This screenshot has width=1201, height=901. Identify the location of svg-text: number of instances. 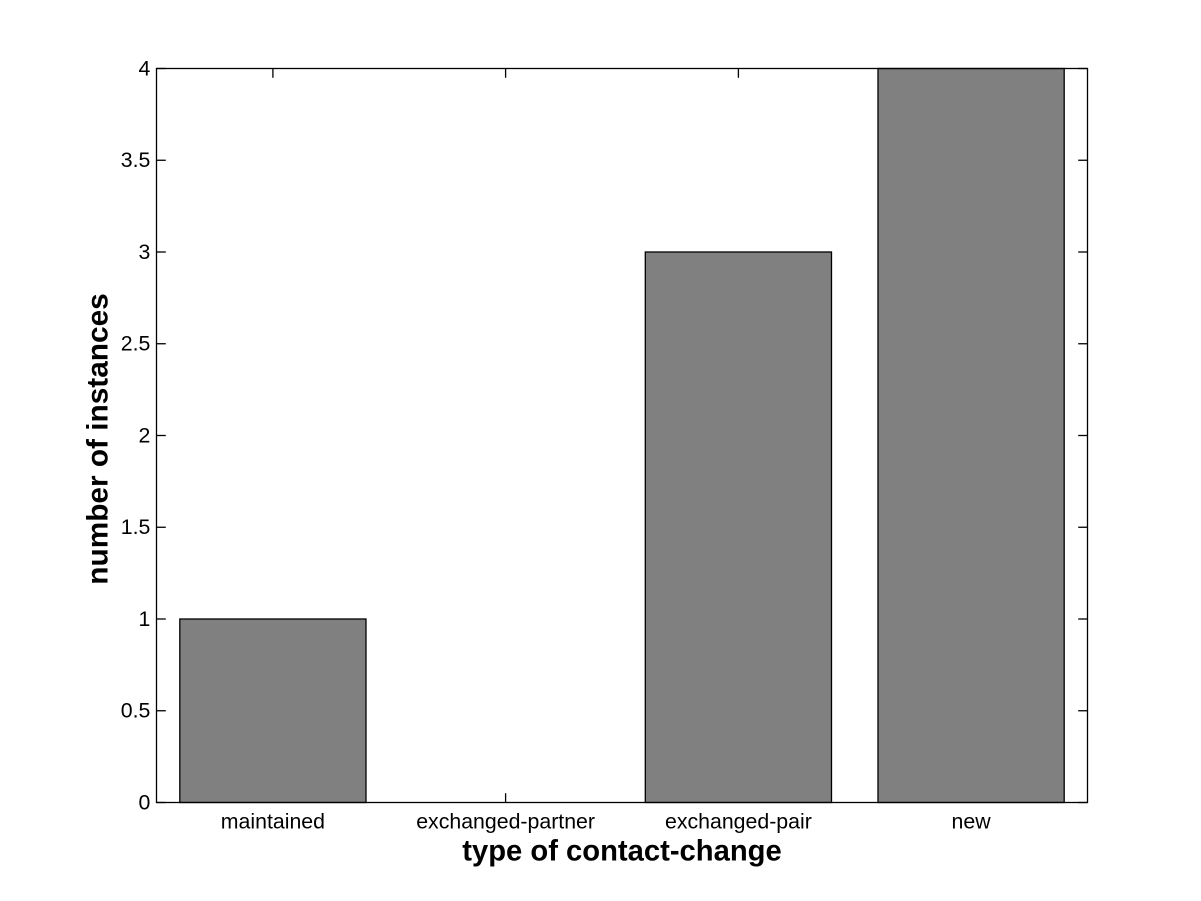
(98, 438).